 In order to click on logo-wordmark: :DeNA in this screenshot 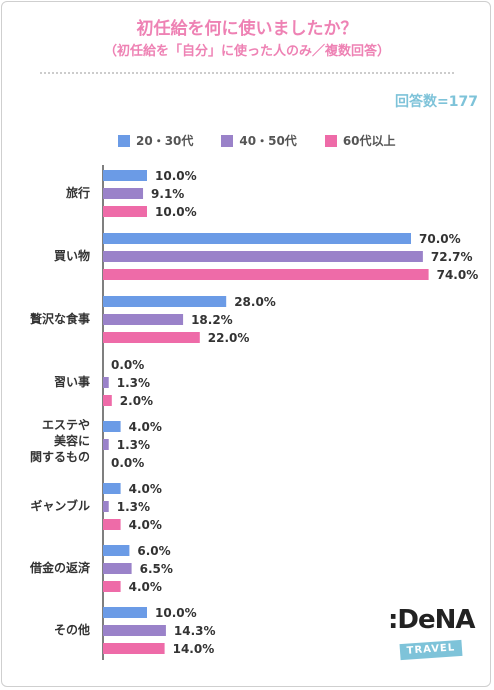, I will do `click(431, 620)`.